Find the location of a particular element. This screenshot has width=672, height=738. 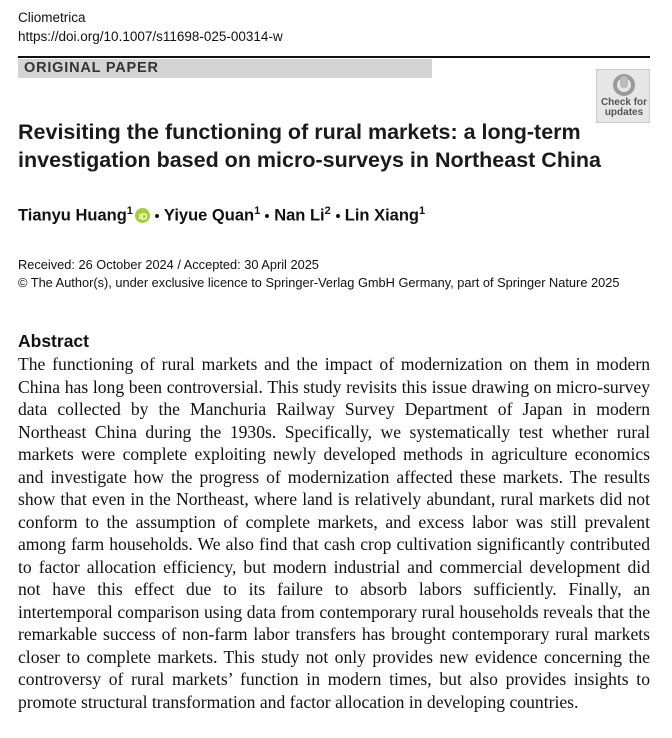

author-name: Yiyue Quan is located at coordinates (209, 215).